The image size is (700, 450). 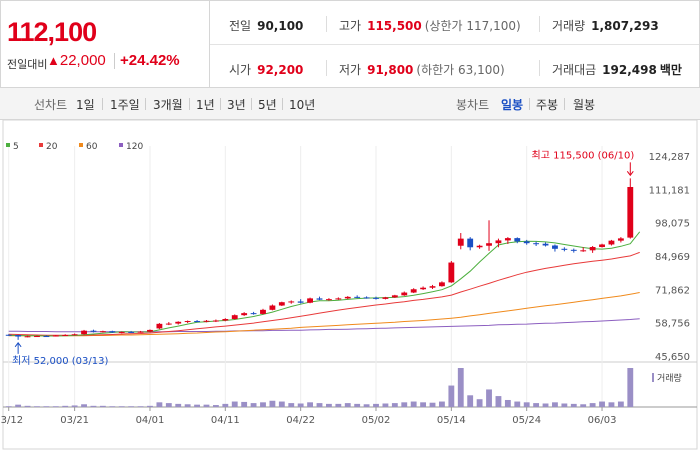 I want to click on candle-chart-label: 봉차트, so click(x=473, y=105).